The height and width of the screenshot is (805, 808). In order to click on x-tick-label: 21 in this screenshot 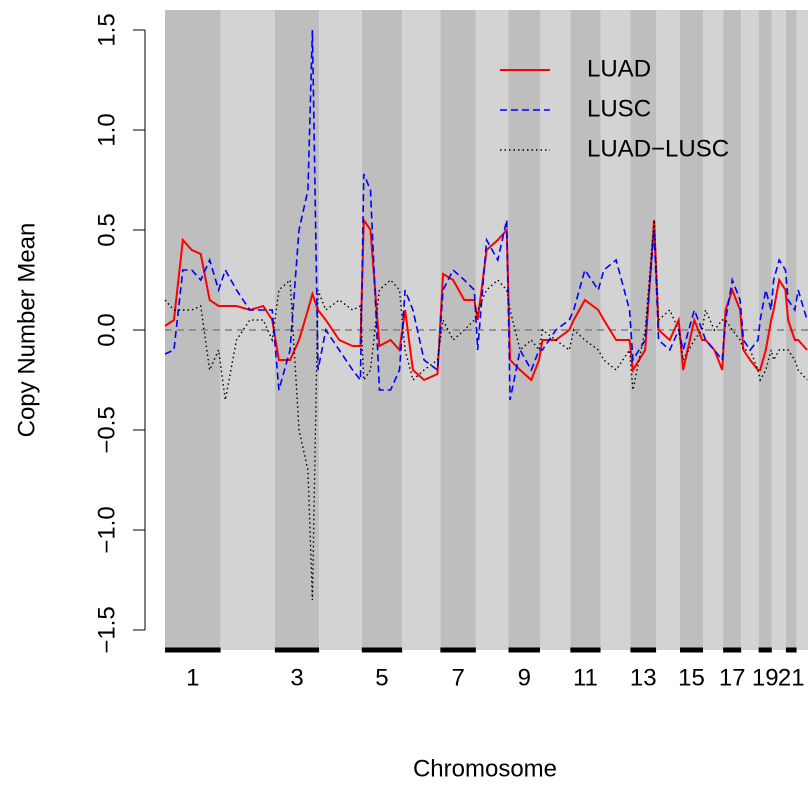, I will do `click(791, 677)`.